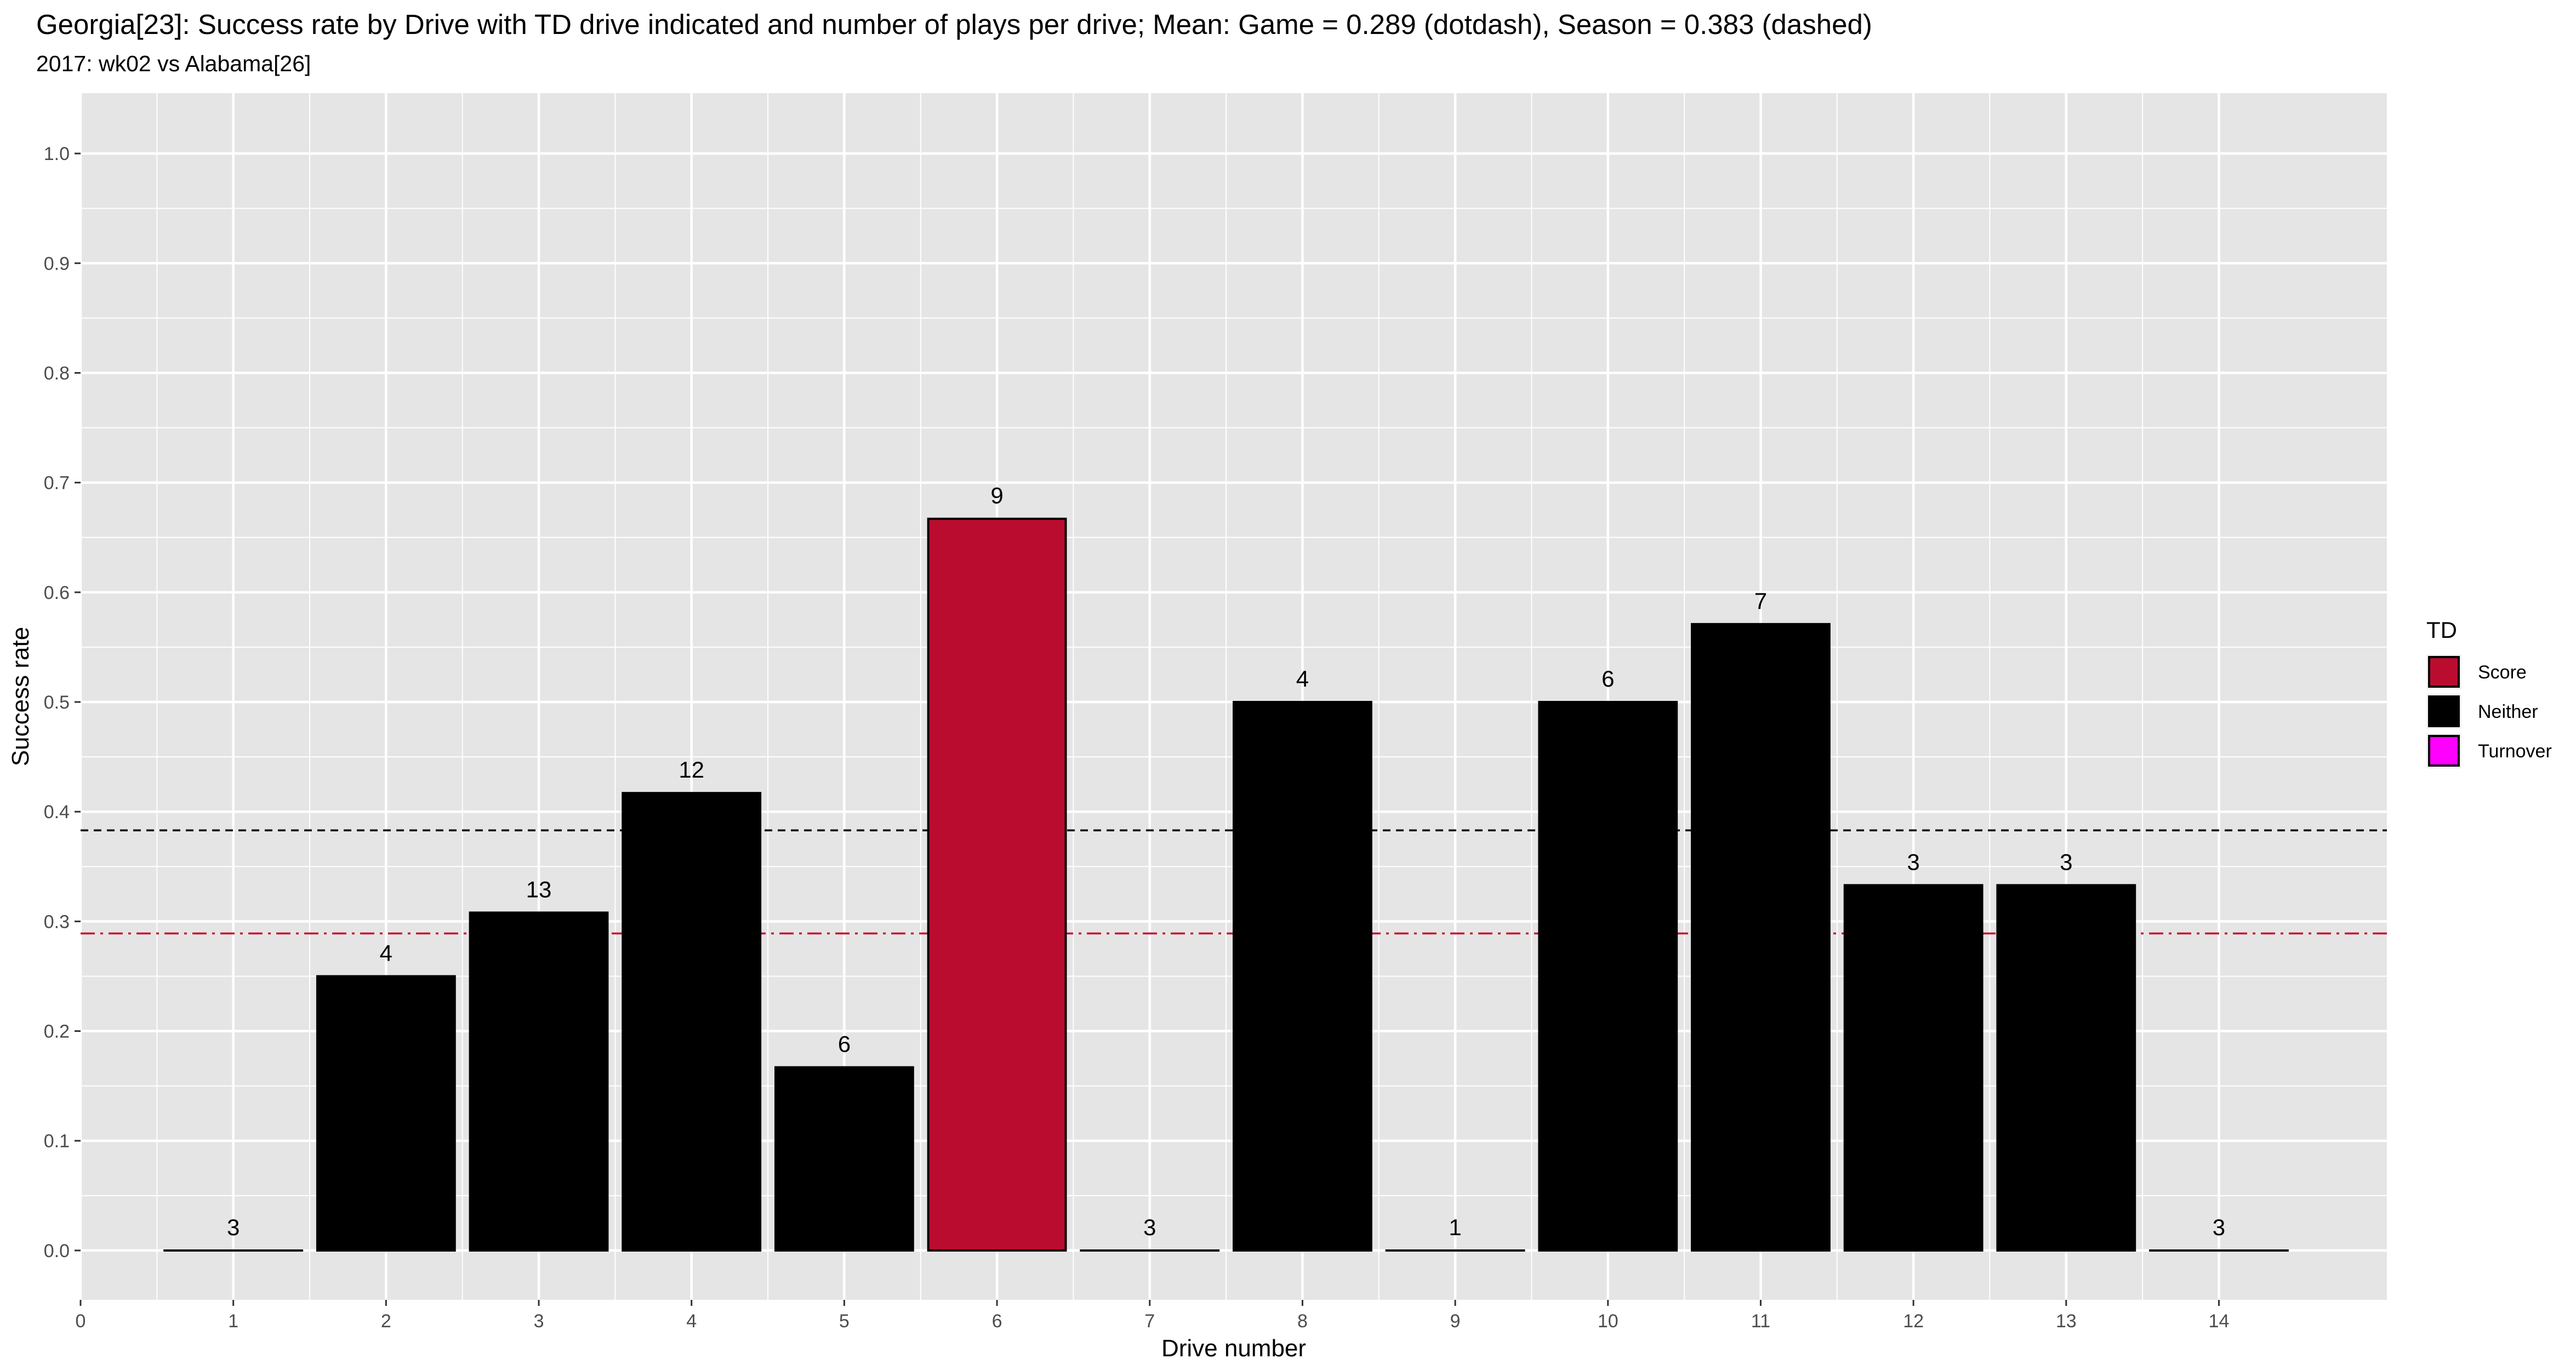 Image resolution: width=2576 pixels, height=1370 pixels. I want to click on x-tick-label: 13, so click(2066, 1321).